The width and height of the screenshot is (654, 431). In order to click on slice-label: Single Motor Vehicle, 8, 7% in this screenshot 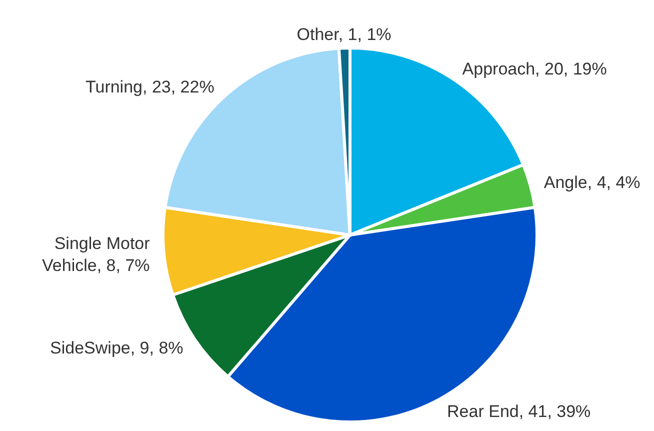, I will do `click(96, 254)`.